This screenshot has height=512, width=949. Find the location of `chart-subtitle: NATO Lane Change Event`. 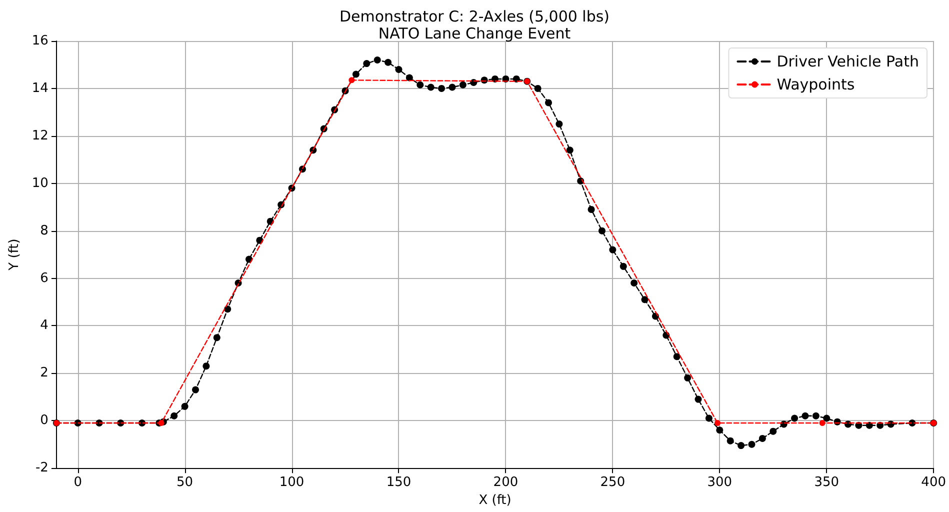

chart-subtitle: NATO Lane Change Event is located at coordinates (474, 33).